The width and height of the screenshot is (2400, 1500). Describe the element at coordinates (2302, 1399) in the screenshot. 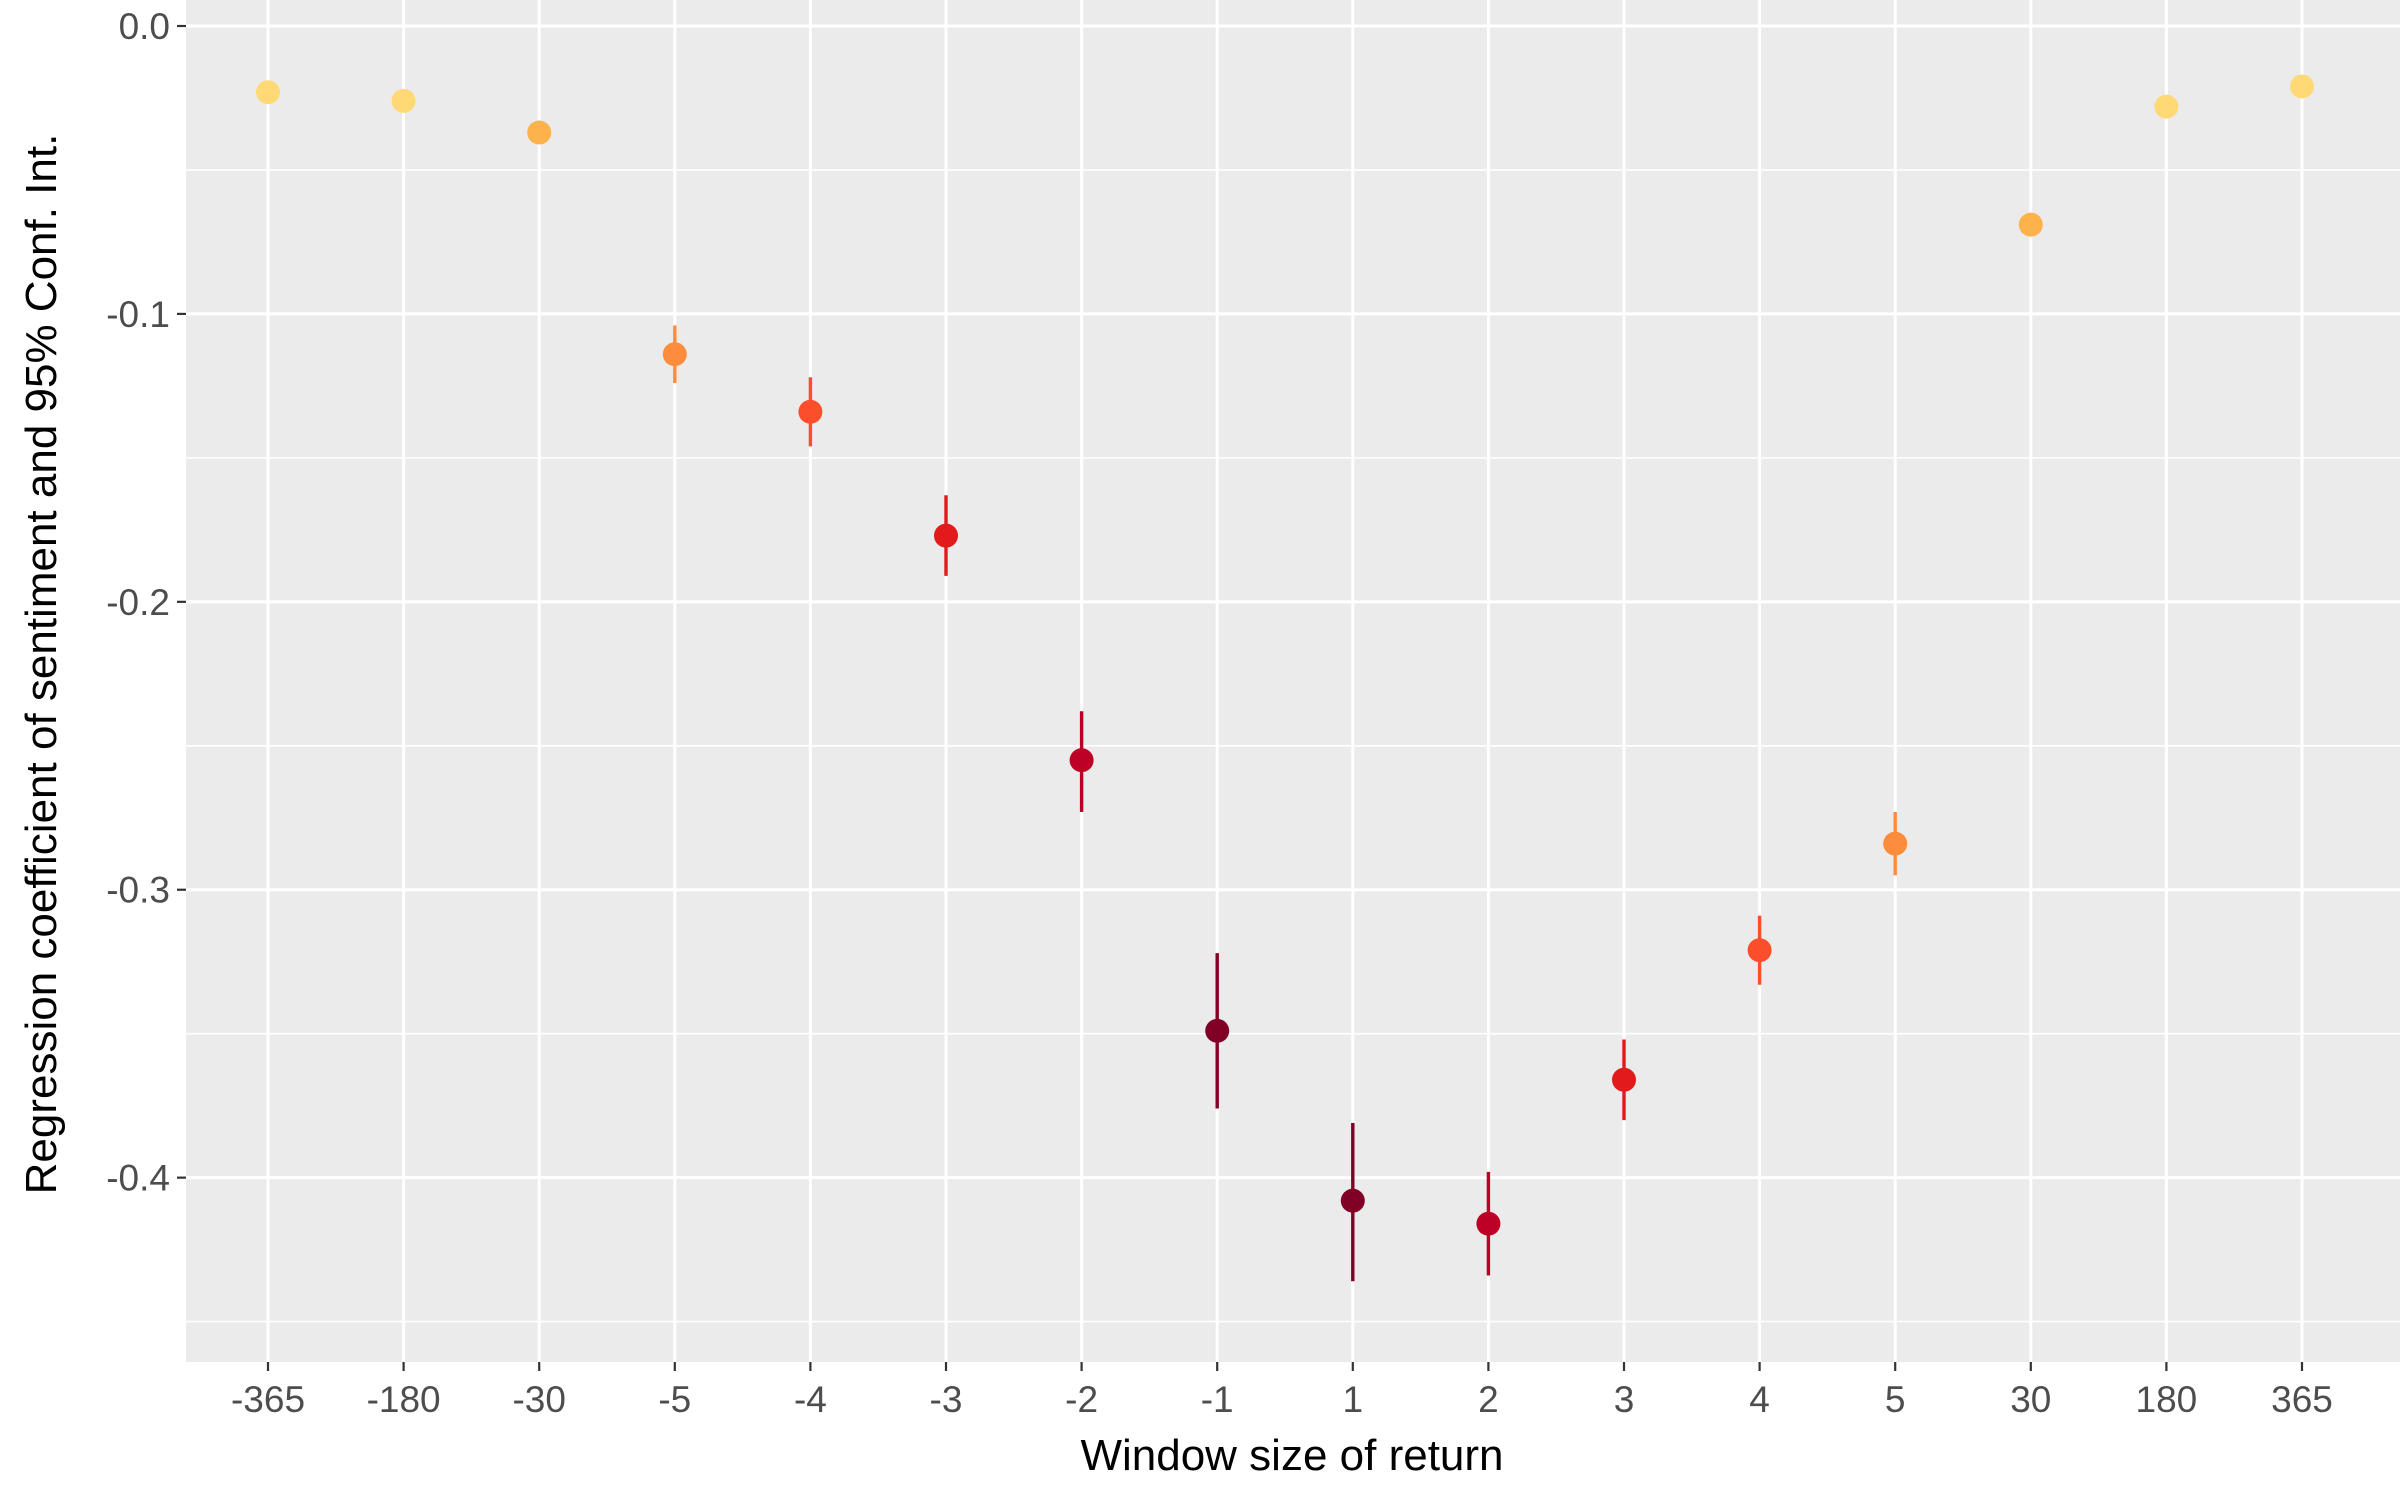

I see `x-tick-label: 365` at that location.